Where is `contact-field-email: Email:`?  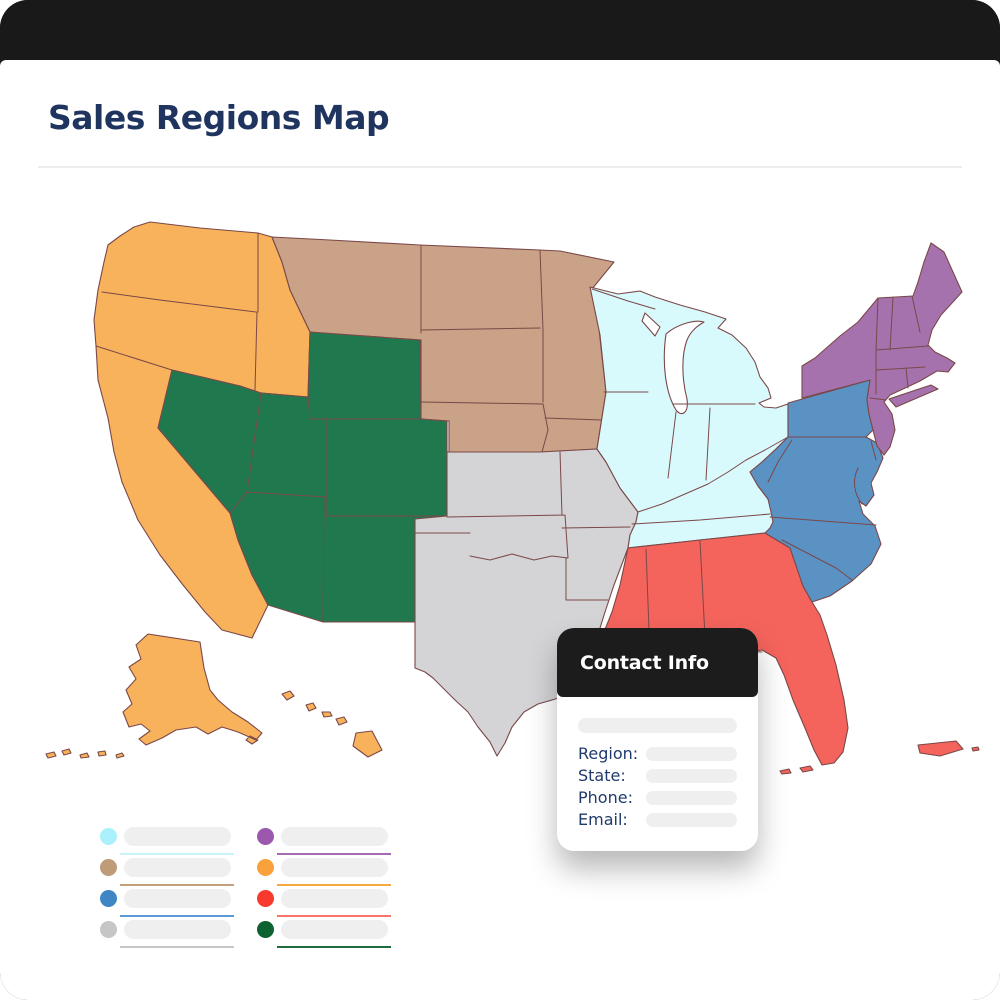
contact-field-email: Email: is located at coordinates (657, 819).